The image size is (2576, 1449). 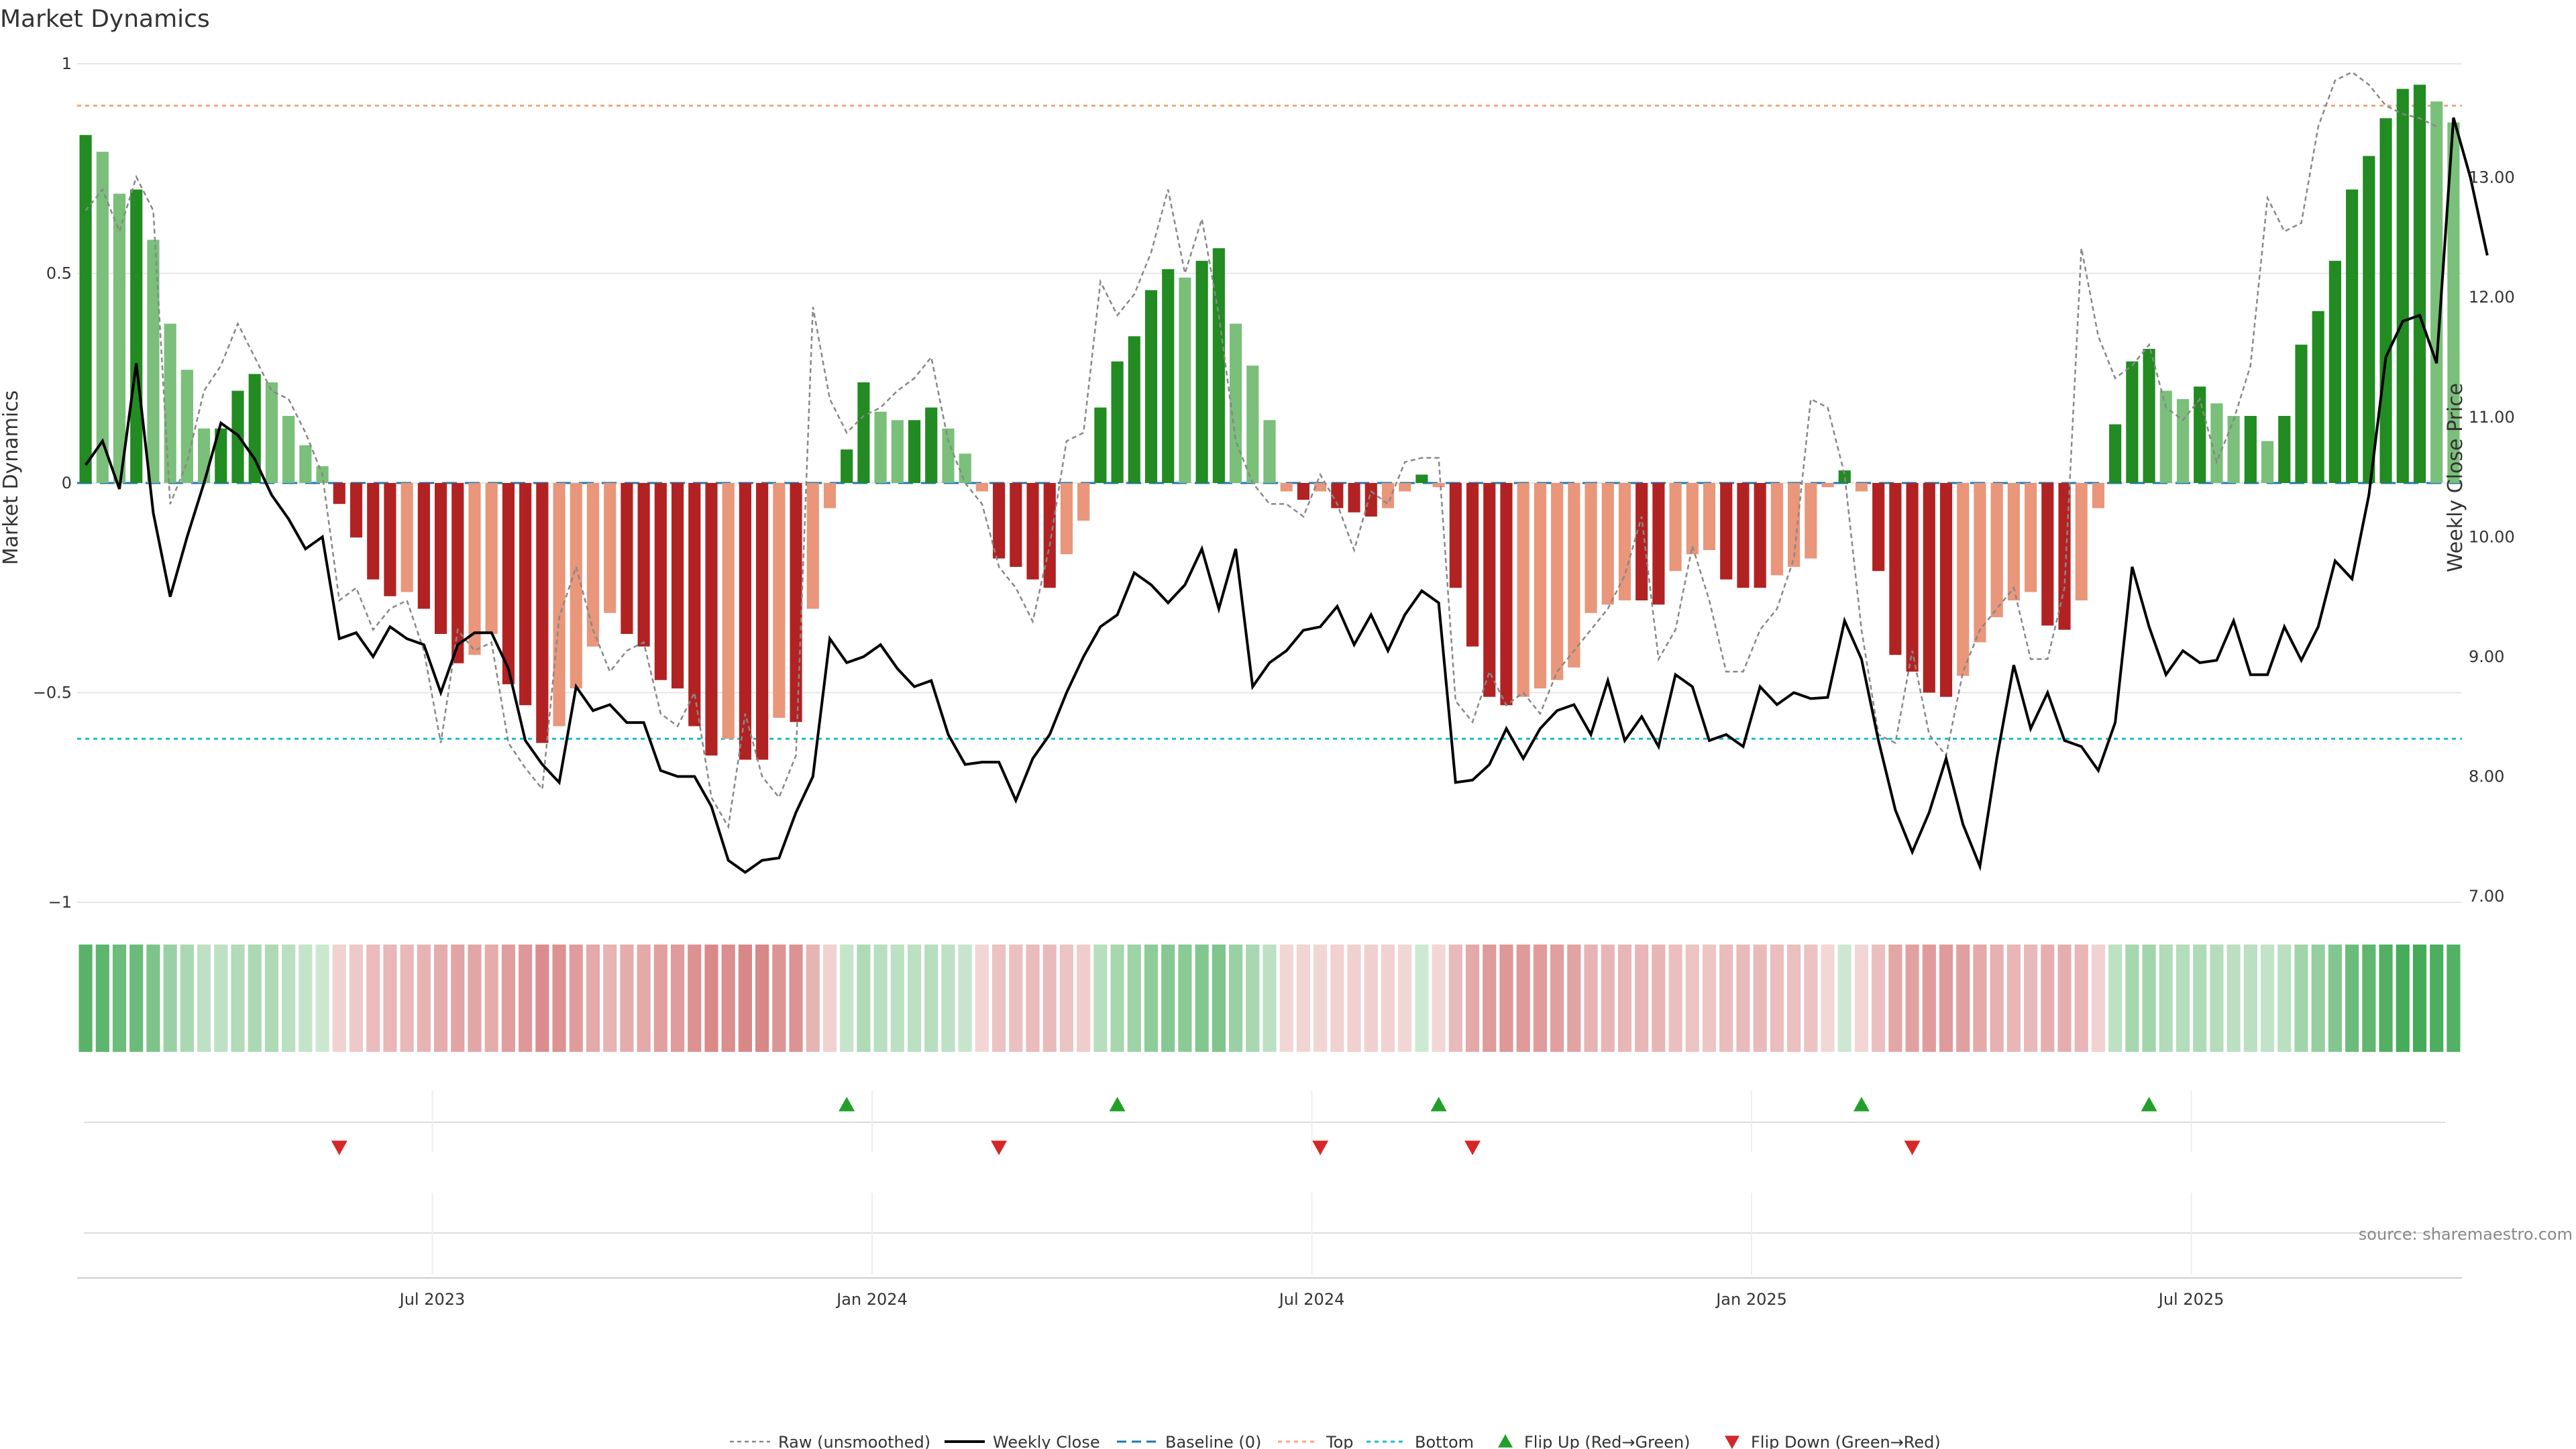 I want to click on legend-label-baseline: Baseline (0), so click(x=1213, y=1441).